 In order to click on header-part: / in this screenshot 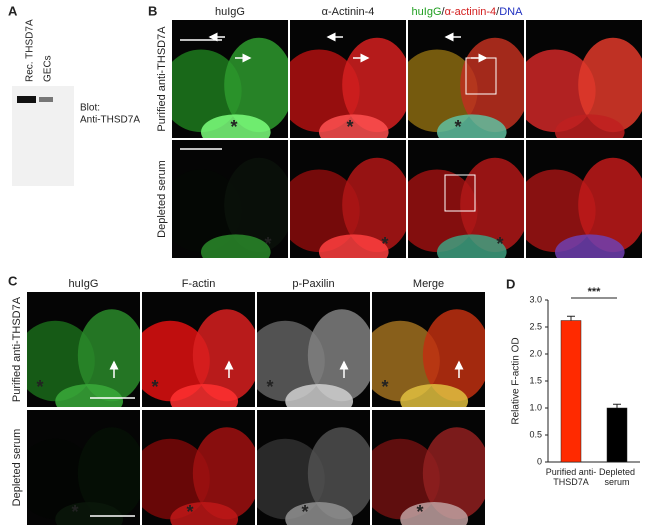, I will do `click(498, 12)`.